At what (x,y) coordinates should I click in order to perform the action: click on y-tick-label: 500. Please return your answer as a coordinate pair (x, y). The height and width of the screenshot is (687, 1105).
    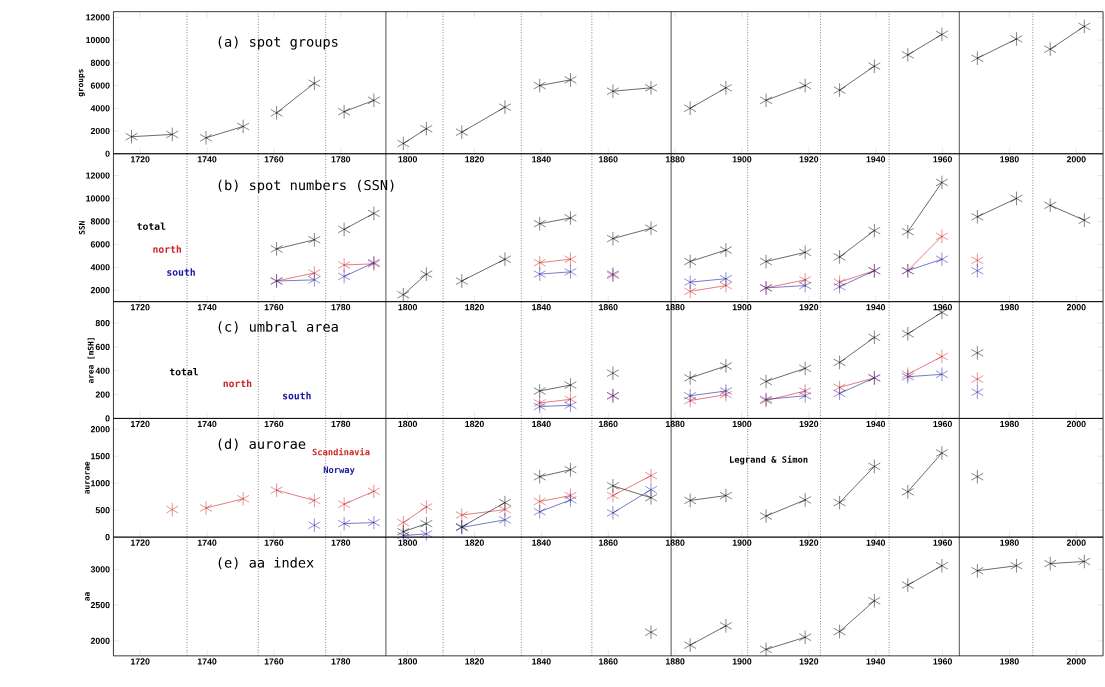
    Looking at the image, I should click on (102, 510).